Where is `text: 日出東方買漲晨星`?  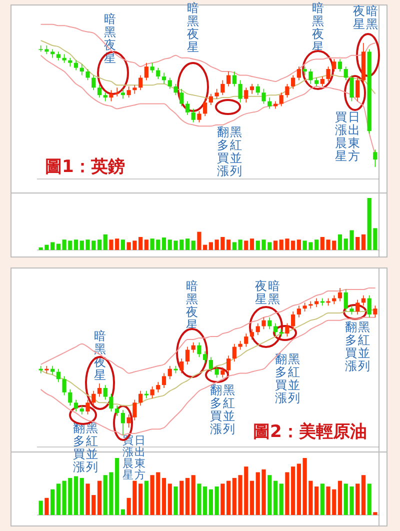 text: 日出東方買漲晨星 is located at coordinates (347, 136).